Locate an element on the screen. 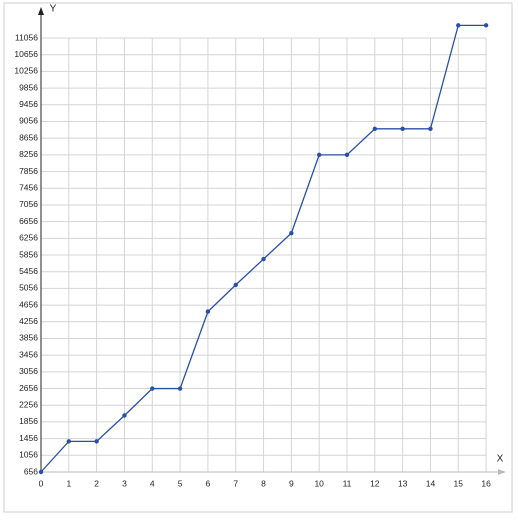 The image size is (518, 520). y-tick-label: 2656 is located at coordinates (28, 388).